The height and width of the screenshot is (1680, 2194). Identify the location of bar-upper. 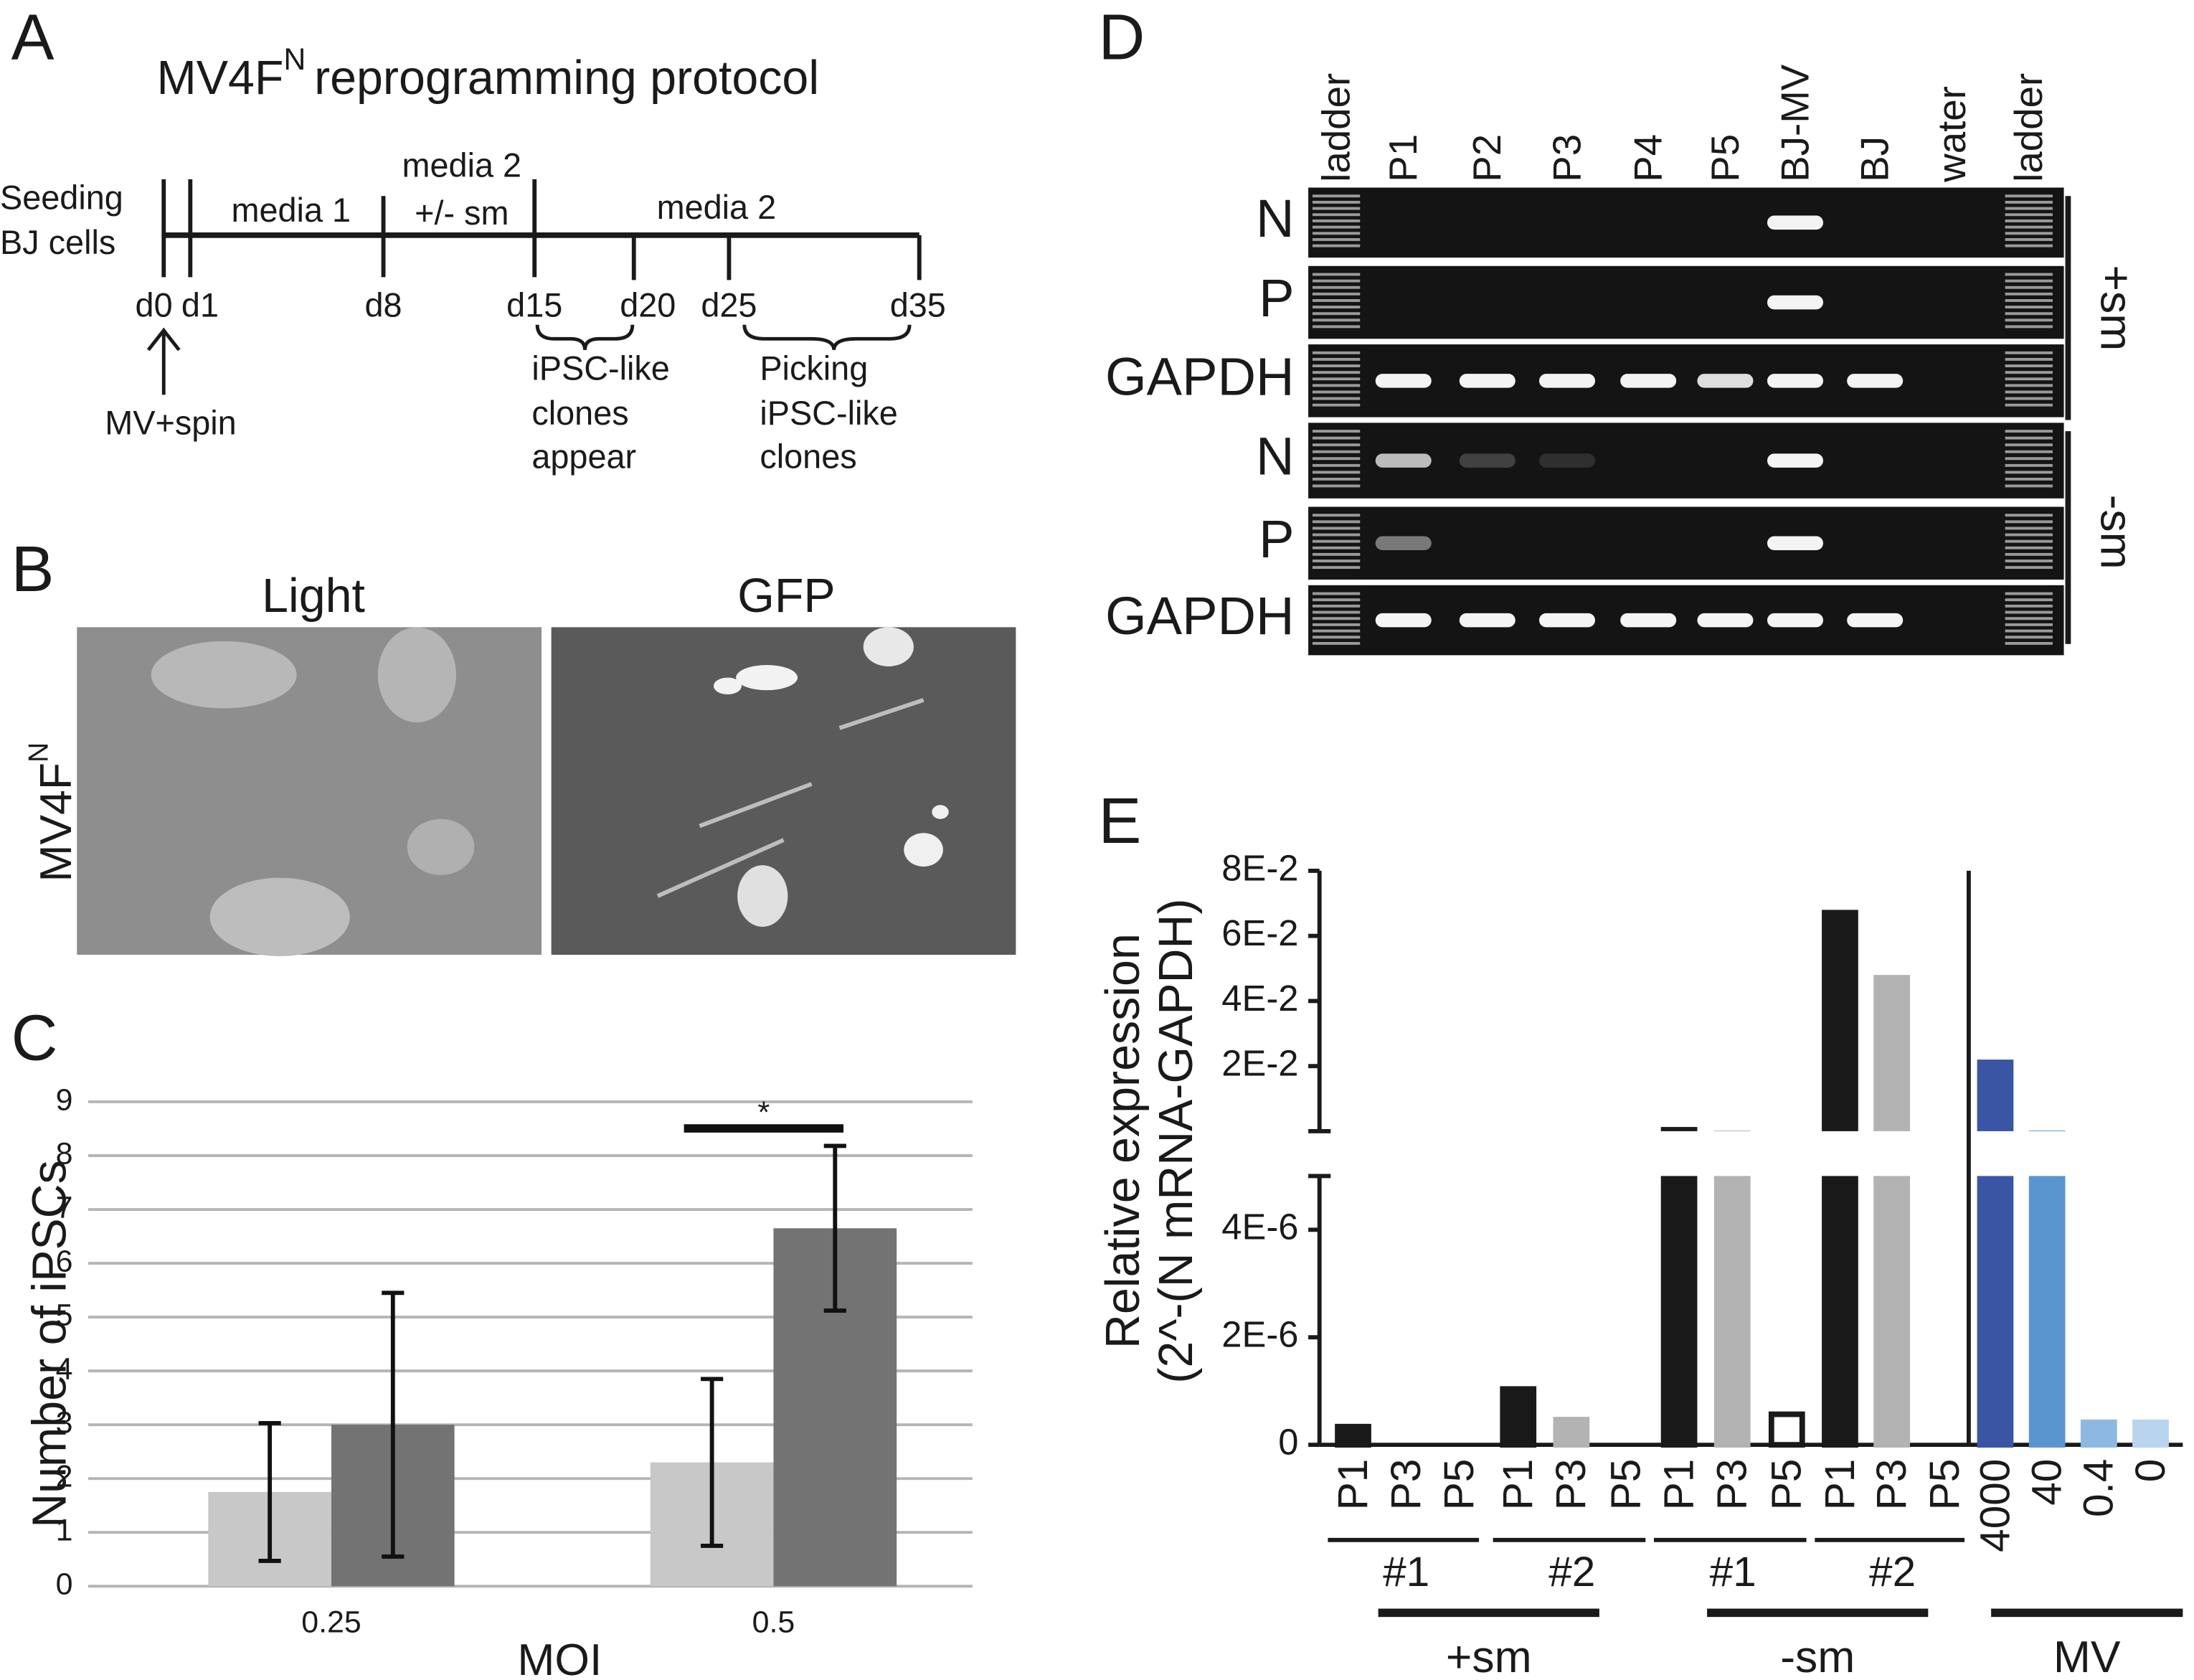
(1679, 1129).